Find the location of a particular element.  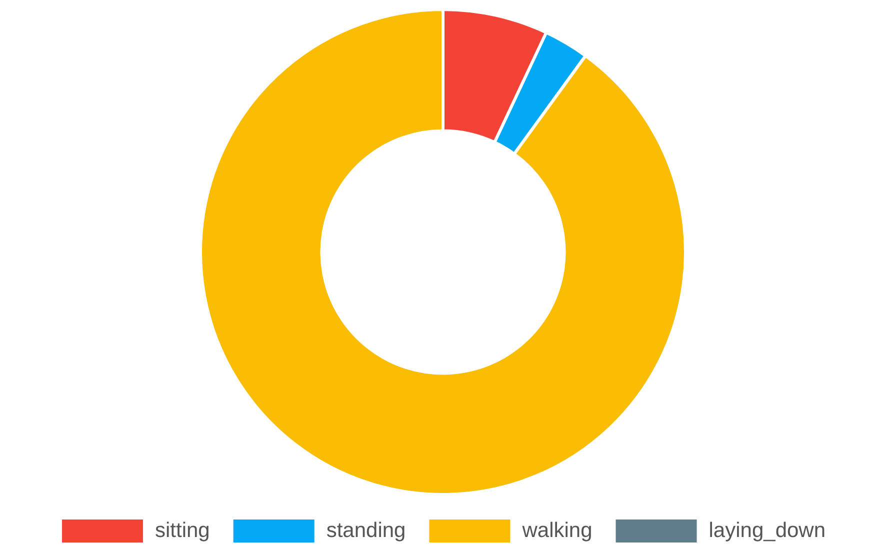

legend-label: standing is located at coordinates (366, 530).